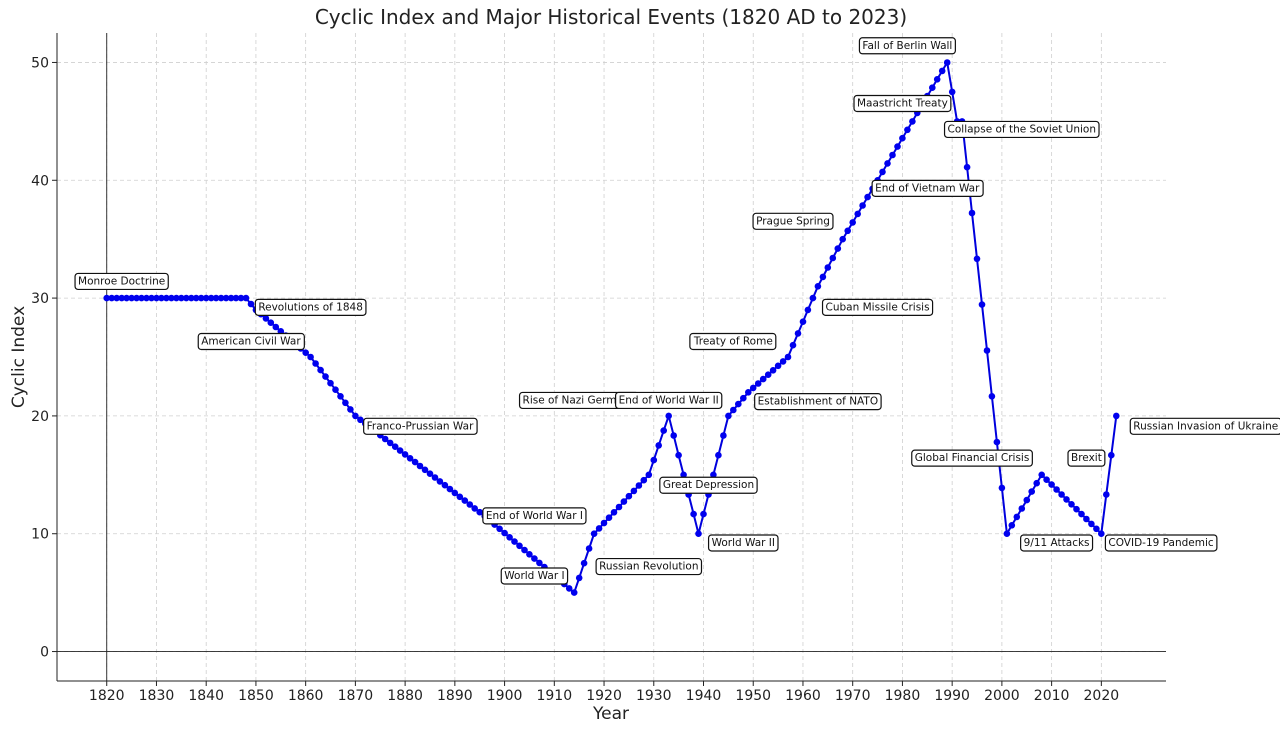 The image size is (1280, 732). What do you see at coordinates (972, 458) in the screenshot?
I see `event-annotation: Global Financial Crisis` at bounding box center [972, 458].